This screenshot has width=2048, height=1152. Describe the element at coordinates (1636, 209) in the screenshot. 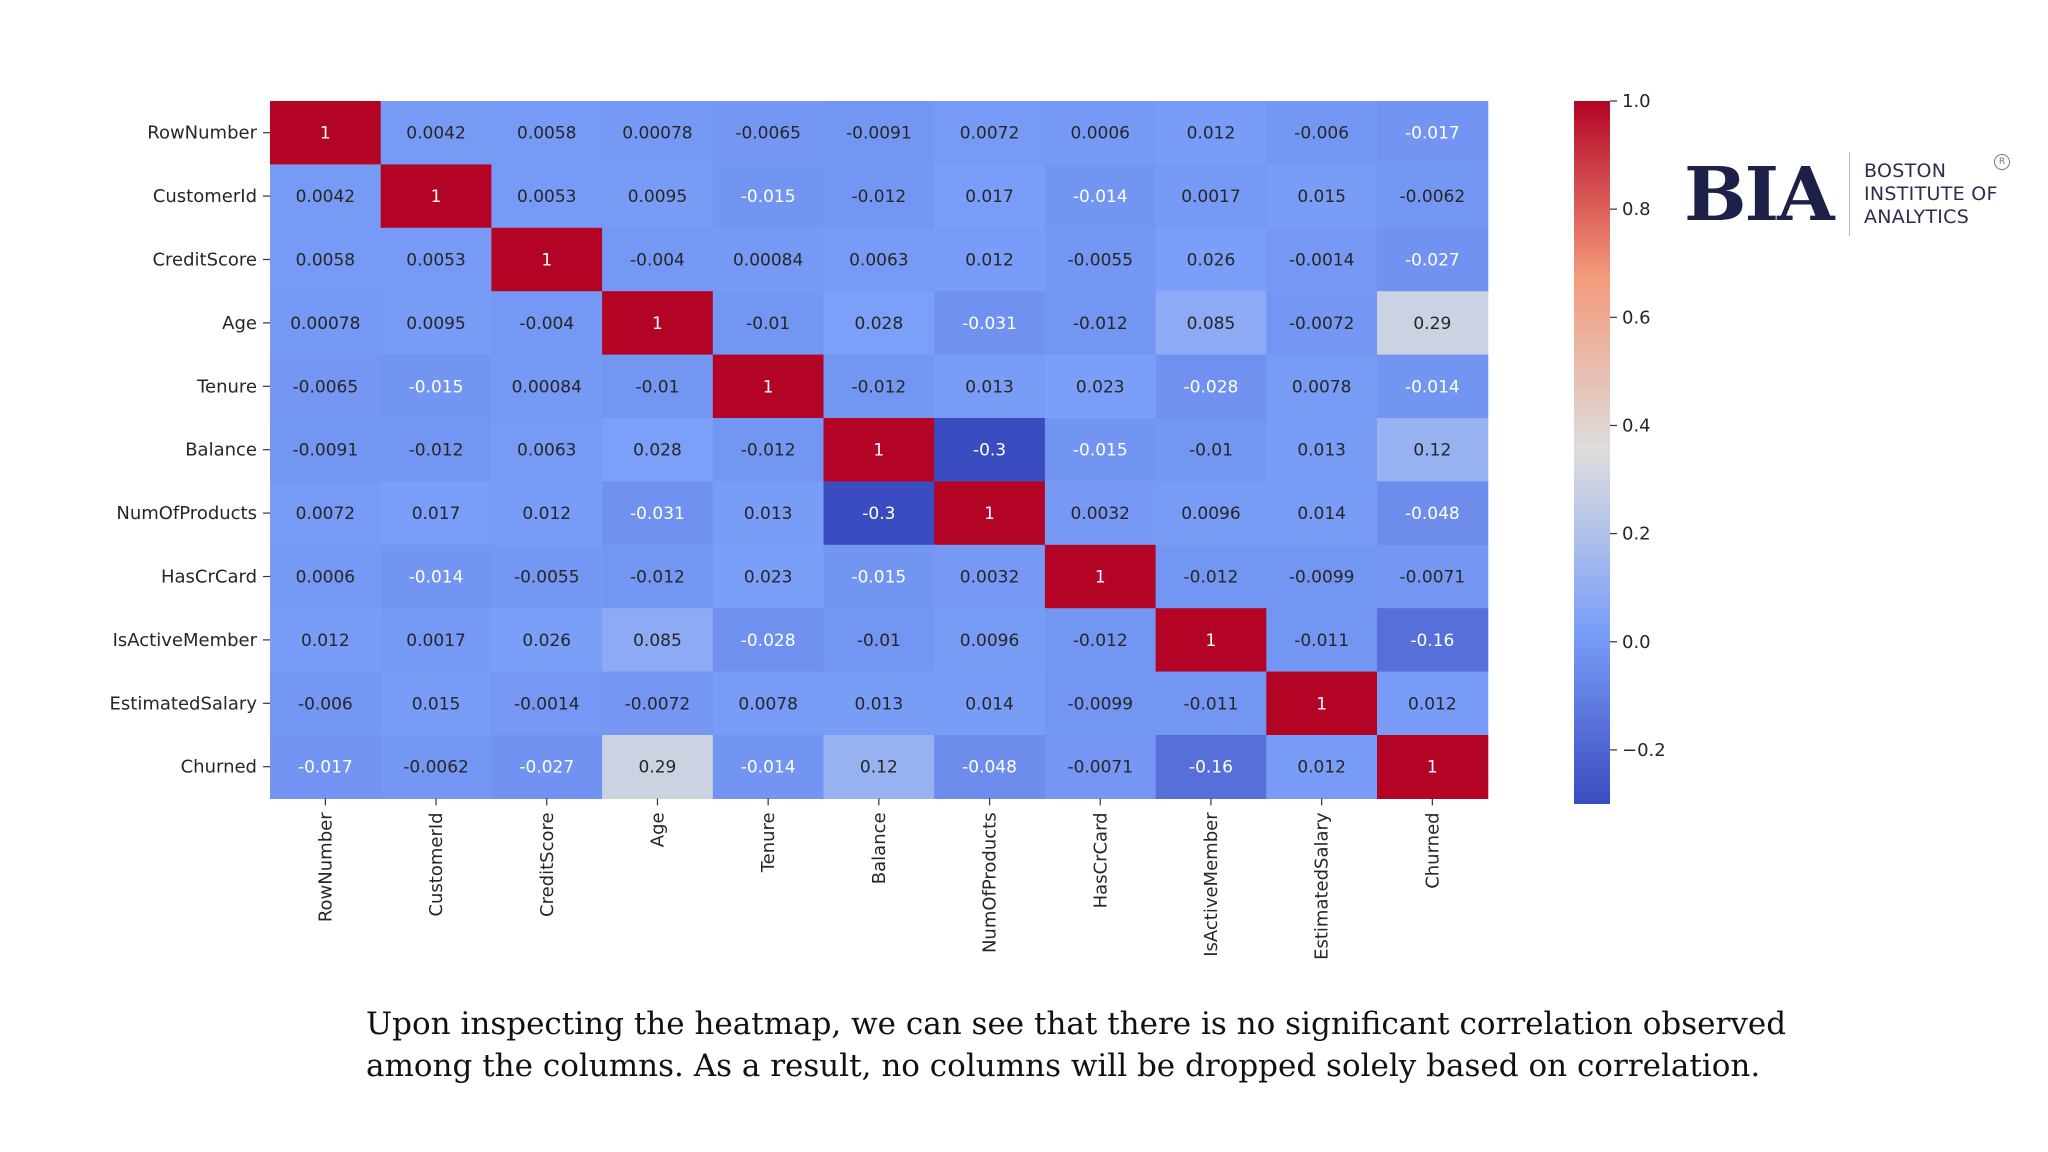

I see `colorbar-tick-label: 0.8` at that location.